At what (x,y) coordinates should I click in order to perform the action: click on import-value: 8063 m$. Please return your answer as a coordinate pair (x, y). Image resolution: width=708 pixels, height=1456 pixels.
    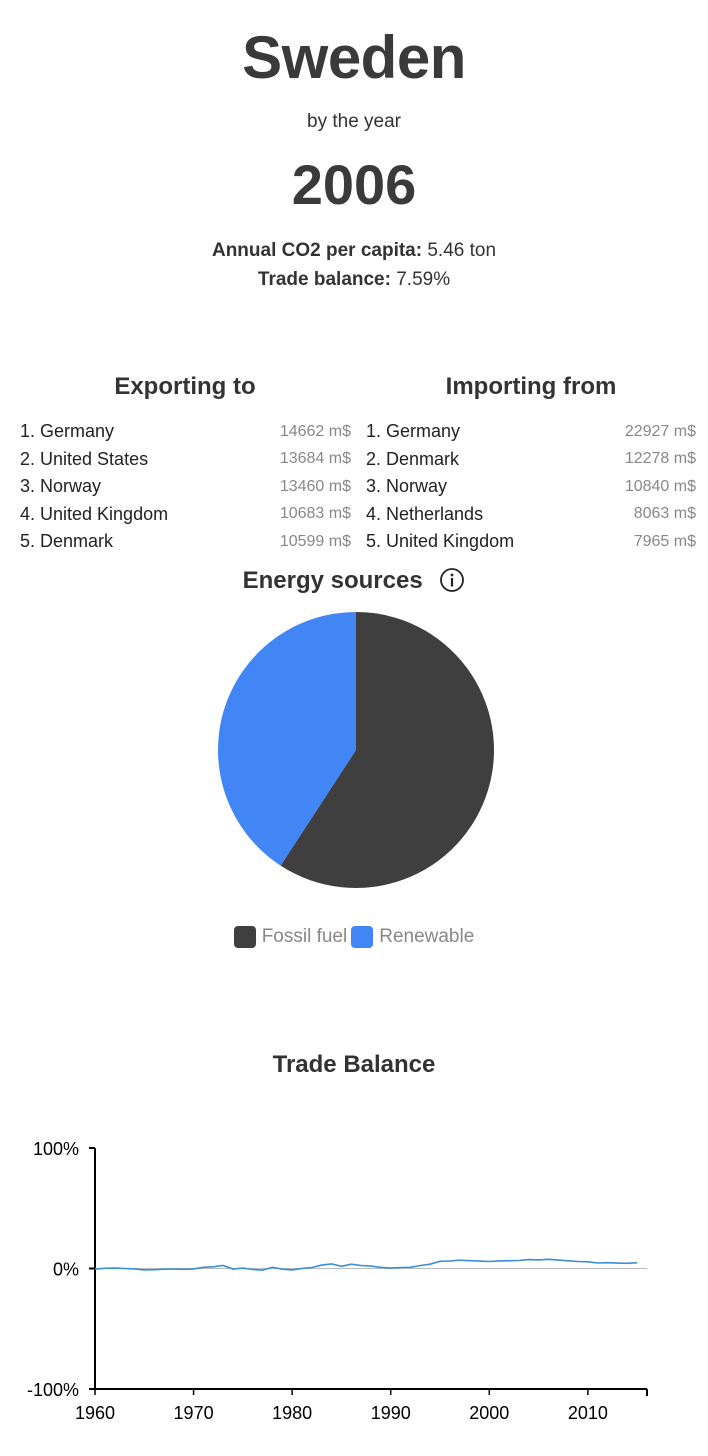
    Looking at the image, I should click on (664, 514).